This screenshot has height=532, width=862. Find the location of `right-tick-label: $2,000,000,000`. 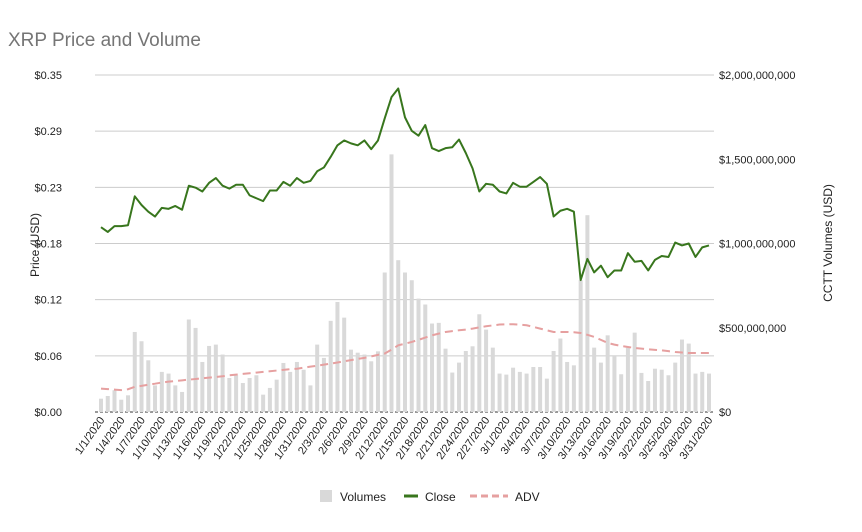

right-tick-label: $2,000,000,000 is located at coordinates (757, 76).